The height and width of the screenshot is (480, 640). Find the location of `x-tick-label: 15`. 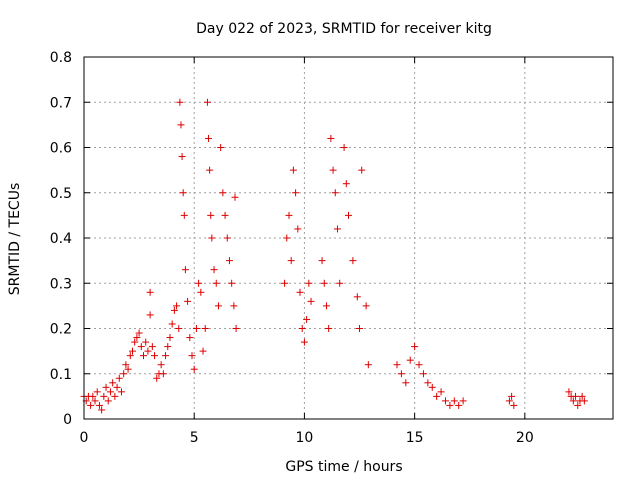

x-tick-label: 15 is located at coordinates (415, 438).